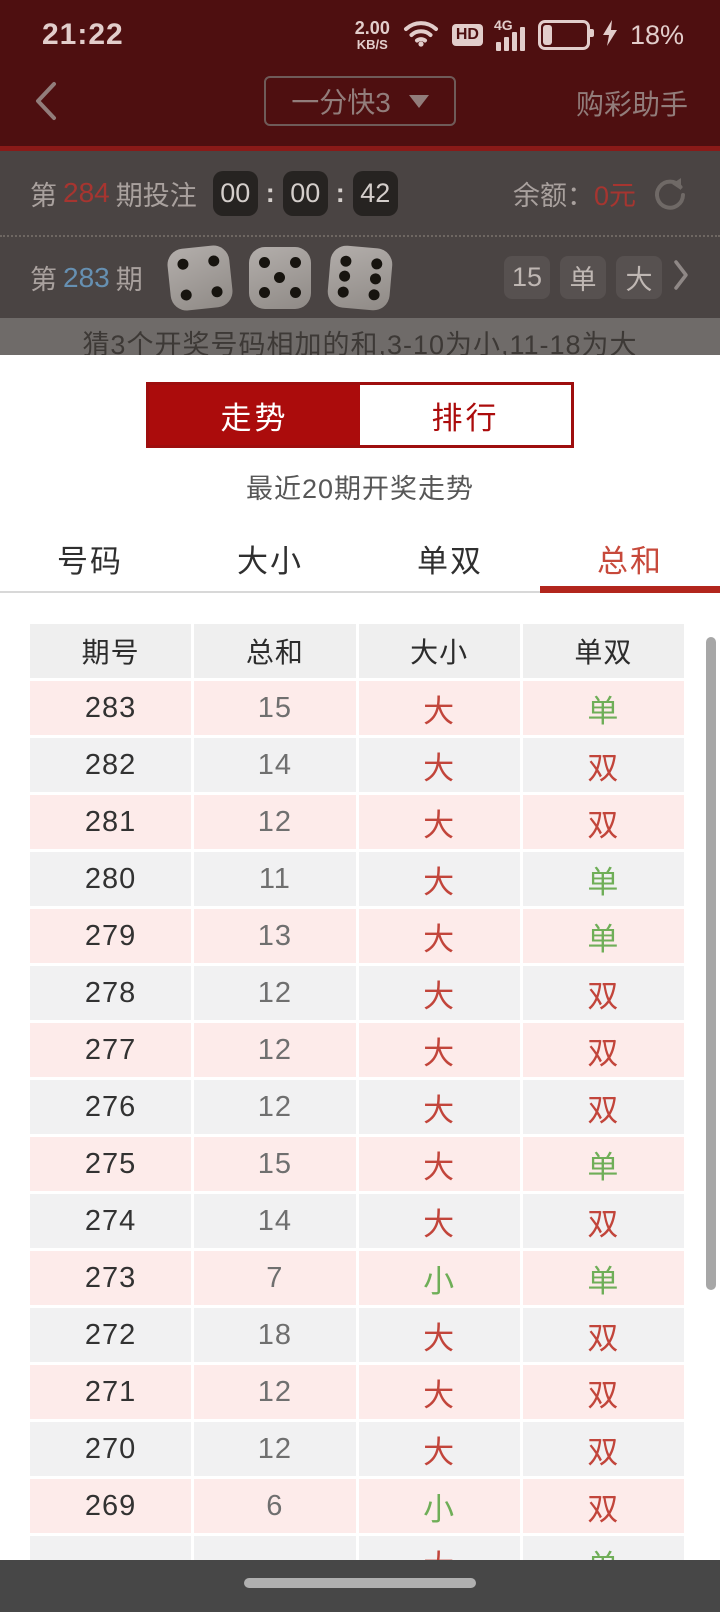  What do you see at coordinates (360, 342) in the screenshot?
I see `game-hint-text: 猜3个开奖号码相加的和,3-10为小,11-18为大` at bounding box center [360, 342].